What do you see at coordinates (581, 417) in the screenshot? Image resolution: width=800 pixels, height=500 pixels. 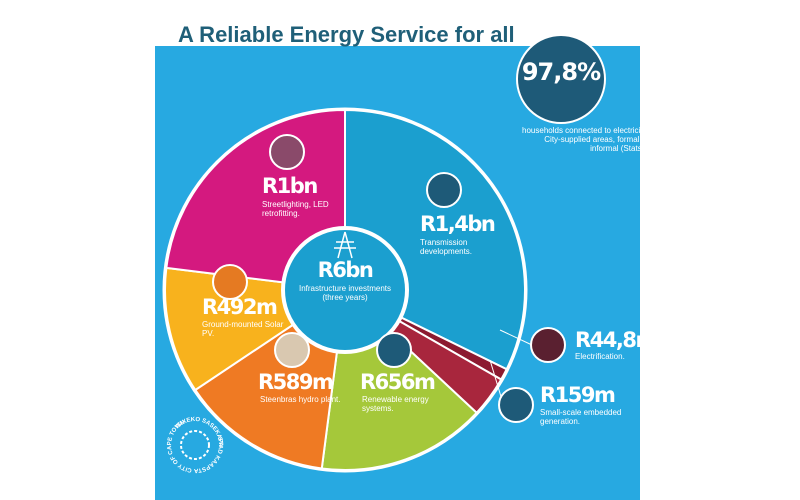 I see `slice-description: Small-scale embedded generation.` at bounding box center [581, 417].